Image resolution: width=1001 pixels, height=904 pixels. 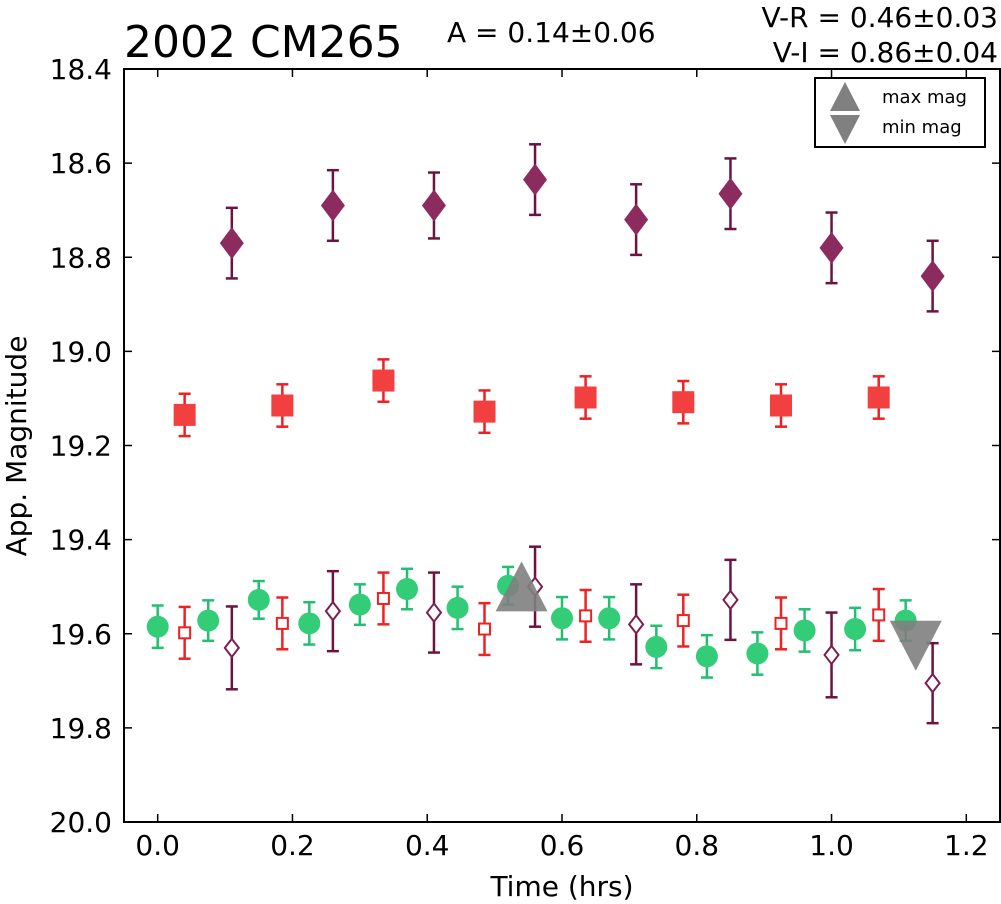 What do you see at coordinates (292, 845) in the screenshot?
I see `x-tick-label: 0.2` at bounding box center [292, 845].